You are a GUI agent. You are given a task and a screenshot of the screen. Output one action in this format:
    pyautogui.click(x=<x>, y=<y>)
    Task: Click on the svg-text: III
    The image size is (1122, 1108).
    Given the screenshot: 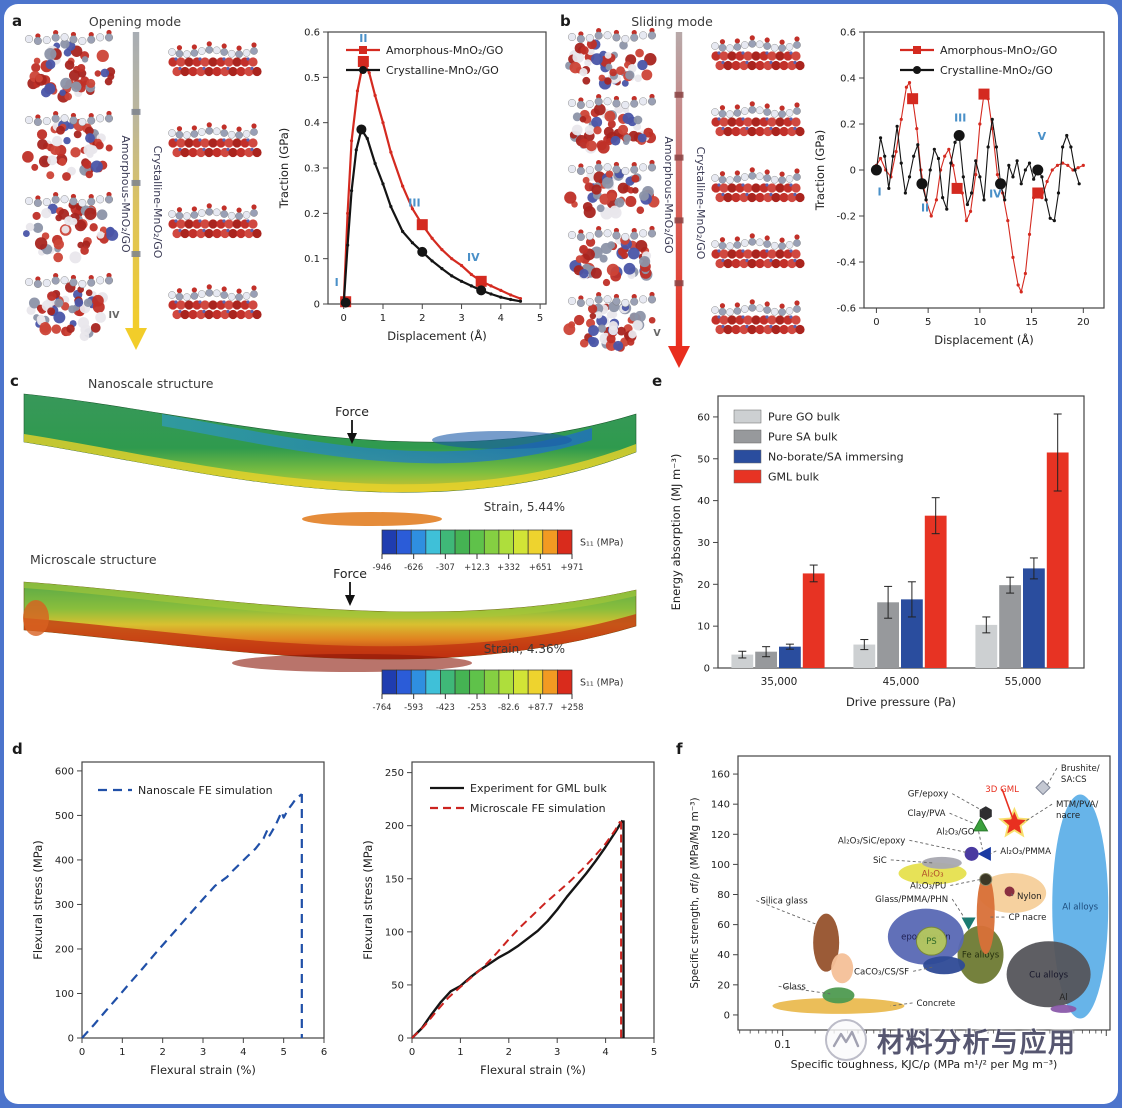 What is the action you would take?
    pyautogui.click(x=414, y=203)
    